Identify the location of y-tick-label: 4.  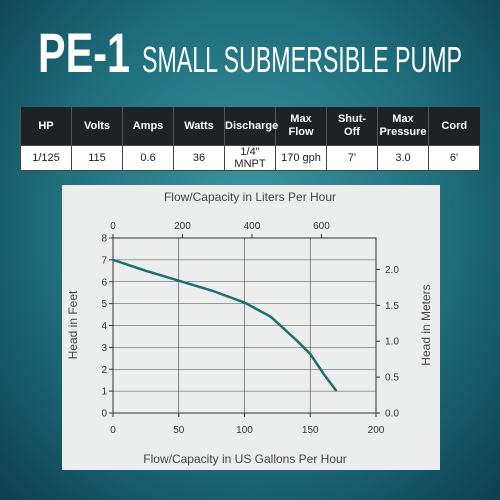
(104, 326).